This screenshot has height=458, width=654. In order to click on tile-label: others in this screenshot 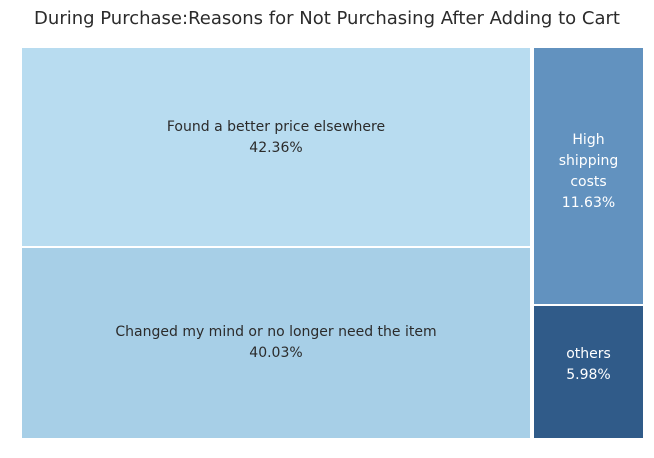, I will do `click(588, 354)`.